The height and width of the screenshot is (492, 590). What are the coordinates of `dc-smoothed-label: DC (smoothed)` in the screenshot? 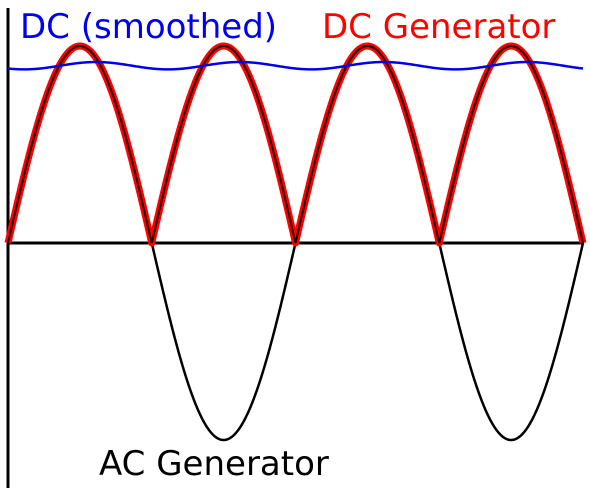 It's located at (148, 27).